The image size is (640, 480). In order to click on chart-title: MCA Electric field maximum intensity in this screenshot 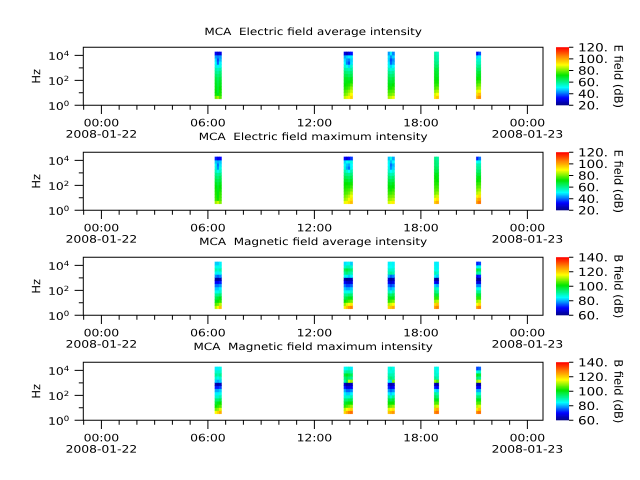, I will do `click(314, 137)`.